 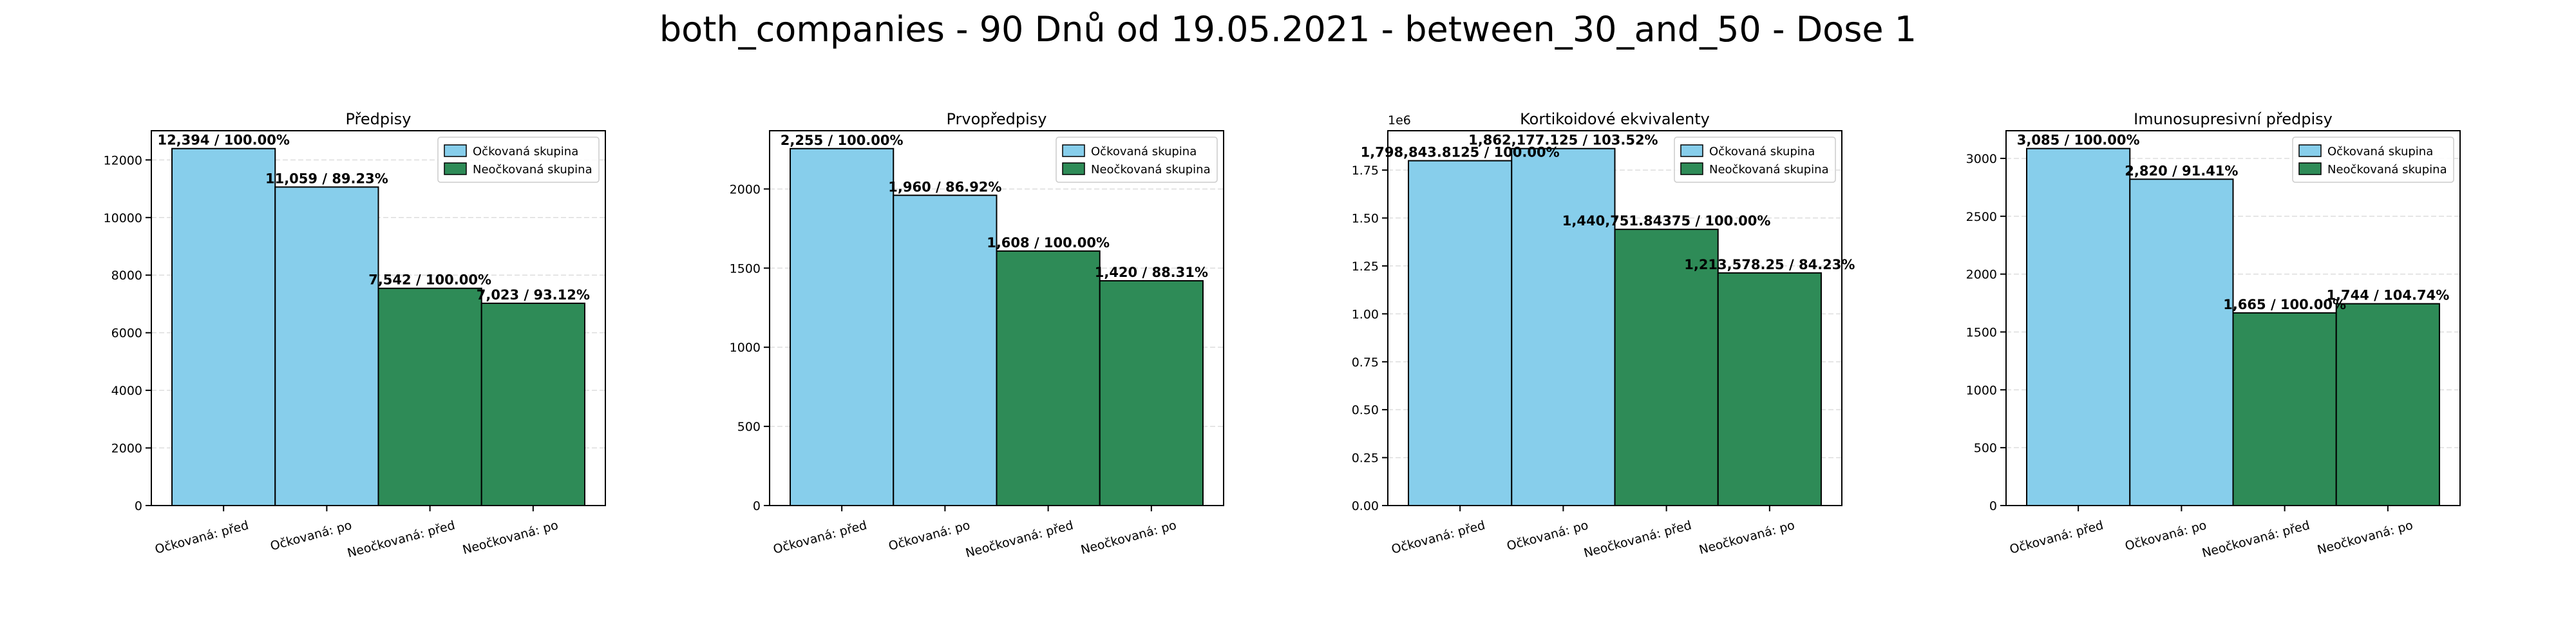 I want to click on y-tick-label: 3000, so click(x=1981, y=159).